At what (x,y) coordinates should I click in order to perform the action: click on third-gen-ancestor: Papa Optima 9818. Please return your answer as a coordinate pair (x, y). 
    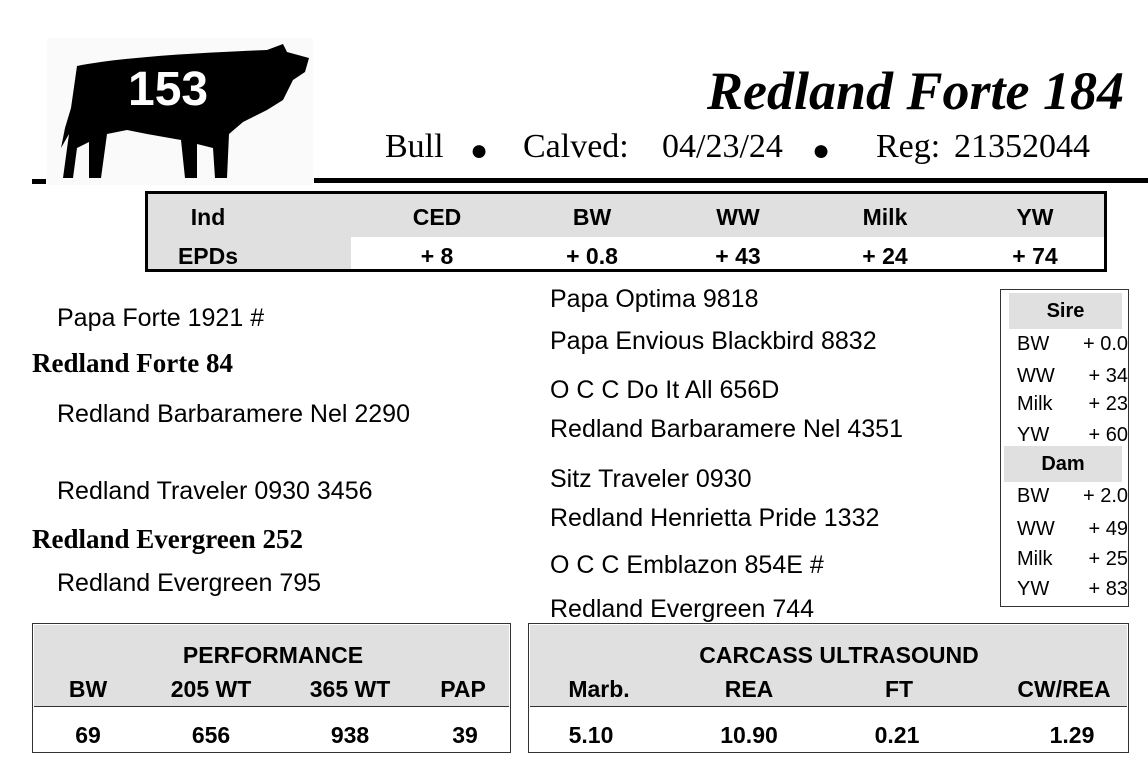
    Looking at the image, I should click on (654, 299).